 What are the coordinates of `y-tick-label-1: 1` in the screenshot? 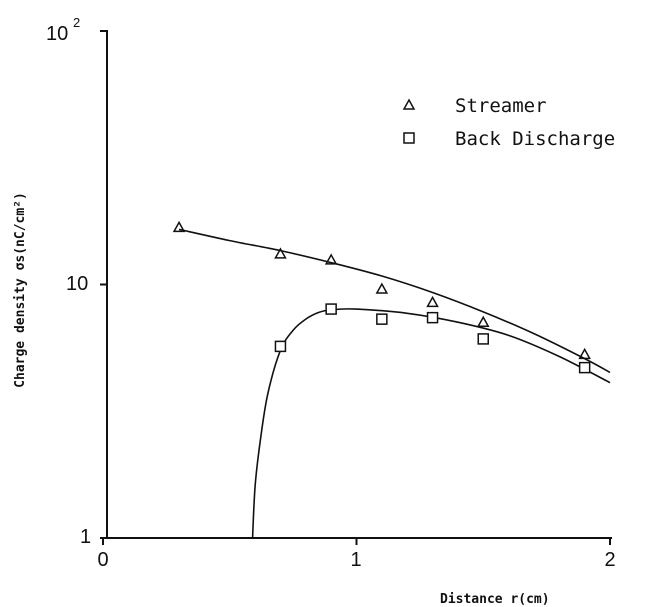 It's located at (85, 537).